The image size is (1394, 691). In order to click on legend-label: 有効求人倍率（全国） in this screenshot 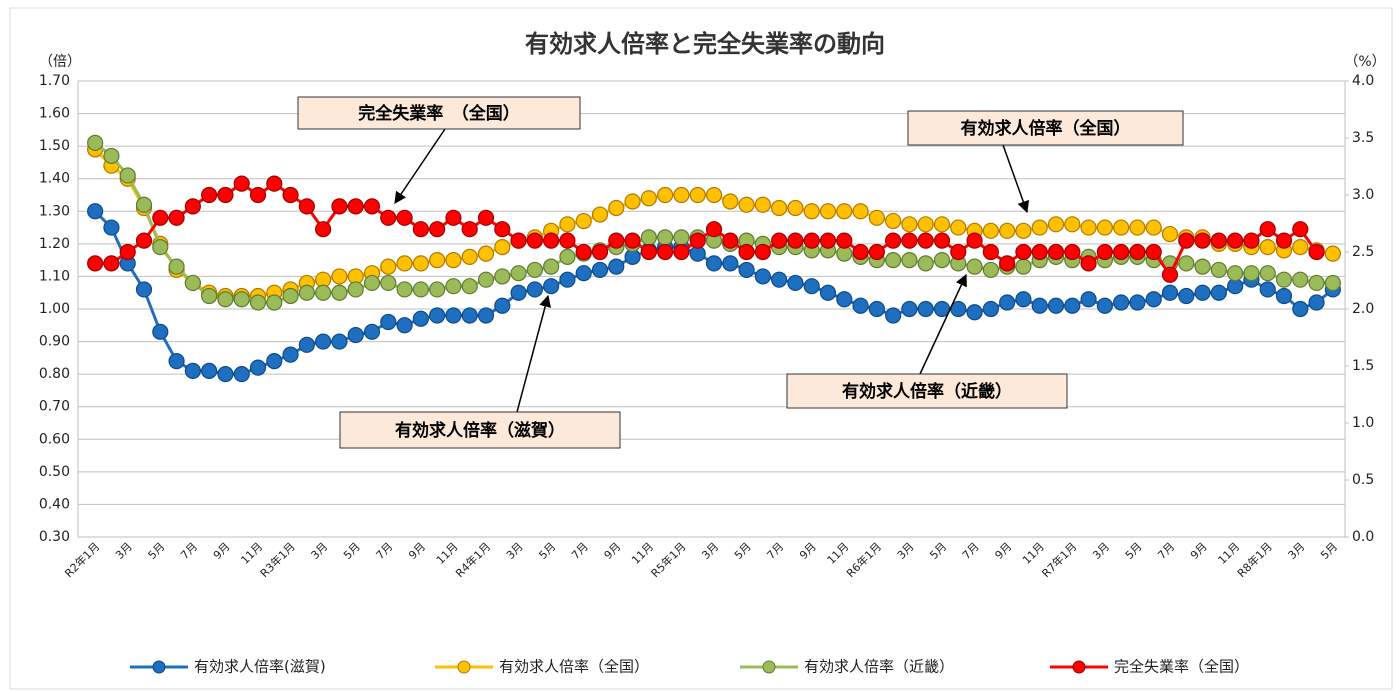, I will do `click(574, 667)`.